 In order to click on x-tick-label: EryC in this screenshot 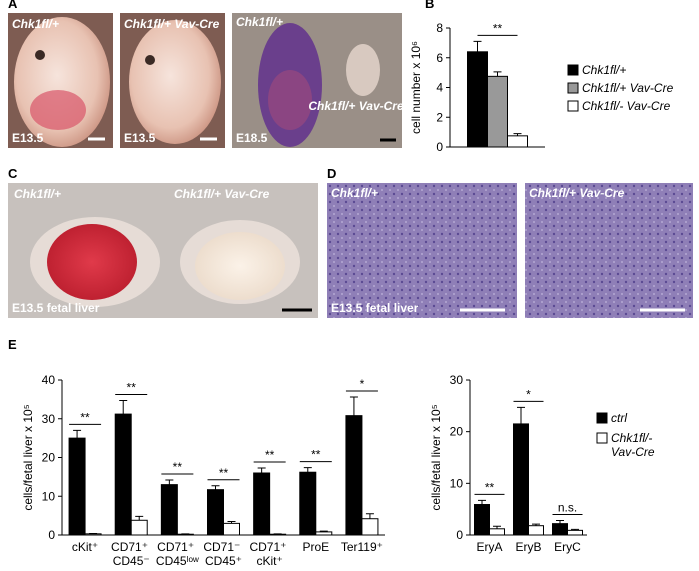, I will do `click(567, 547)`.